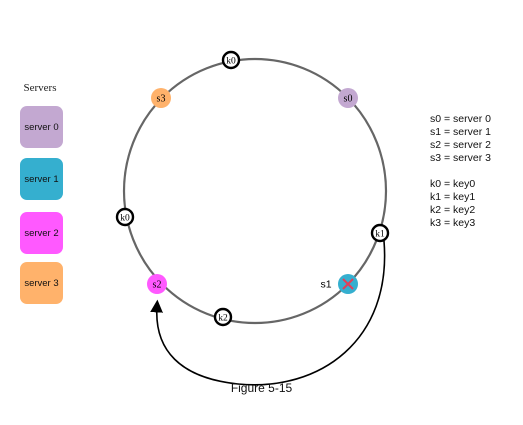 Image resolution: width=523 pixels, height=425 pixels. I want to click on mapping-s1: s1 = server 1, so click(460, 132).